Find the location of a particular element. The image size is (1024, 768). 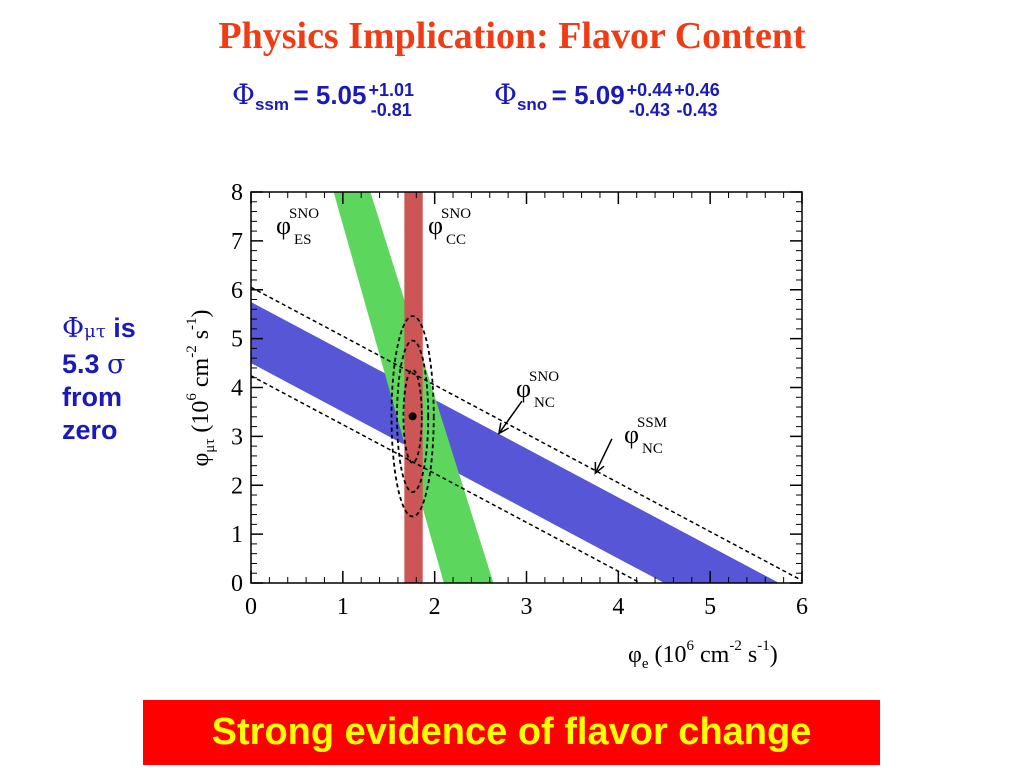

sno-flux-value: = 5.09 is located at coordinates (588, 95).